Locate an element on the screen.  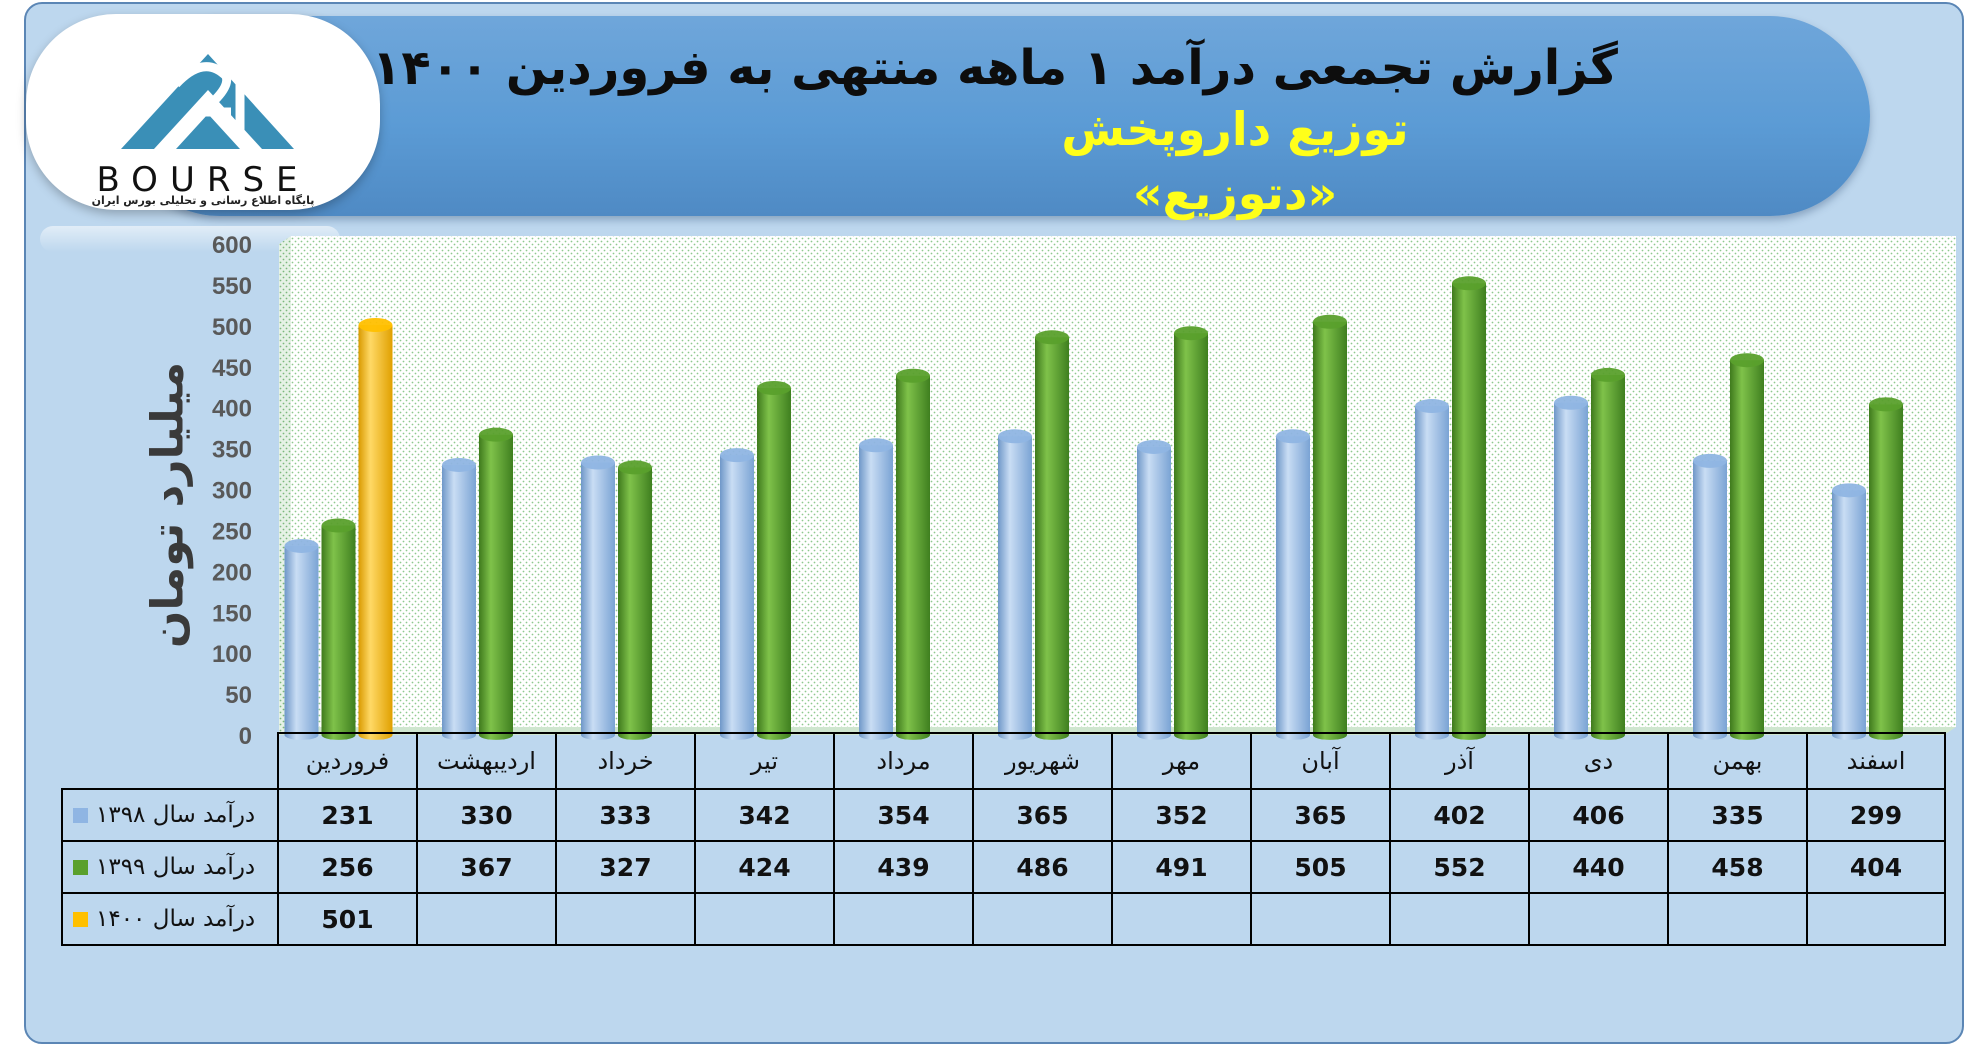
company-name: توزیع داروپخش is located at coordinates (1235, 129).